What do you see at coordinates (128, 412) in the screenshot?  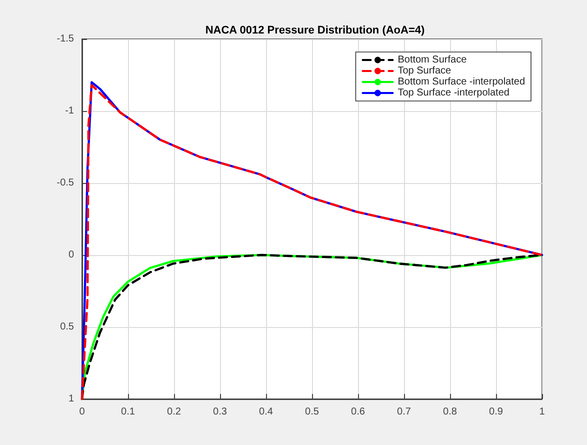 I see `x-tick-label: 0.1` at bounding box center [128, 412].